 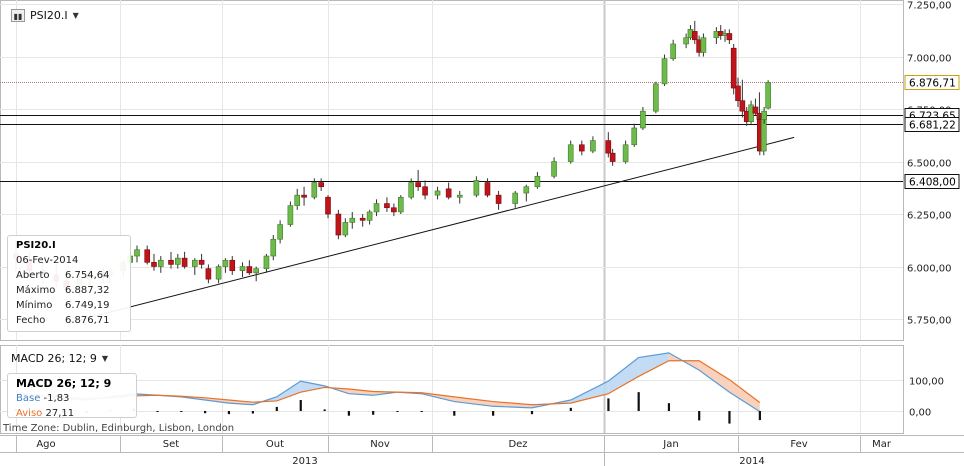 What do you see at coordinates (56, 398) in the screenshot?
I see `macd-base-value: -1,83` at bounding box center [56, 398].